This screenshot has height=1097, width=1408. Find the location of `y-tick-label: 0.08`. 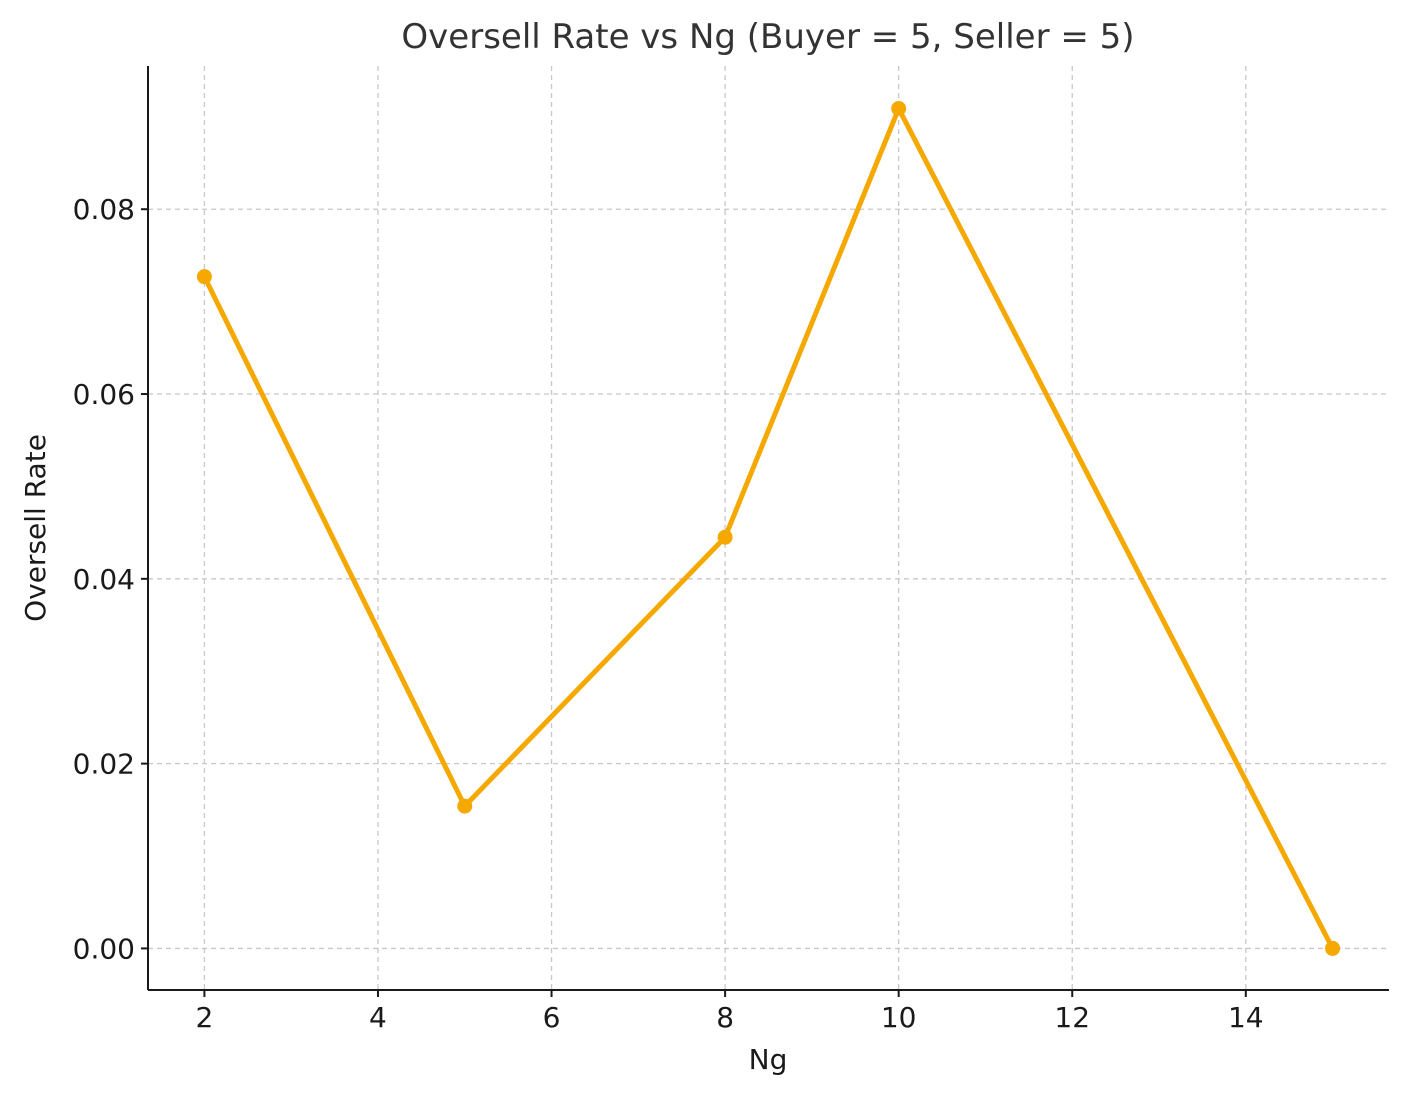

y-tick-label: 0.08 is located at coordinates (104, 209).